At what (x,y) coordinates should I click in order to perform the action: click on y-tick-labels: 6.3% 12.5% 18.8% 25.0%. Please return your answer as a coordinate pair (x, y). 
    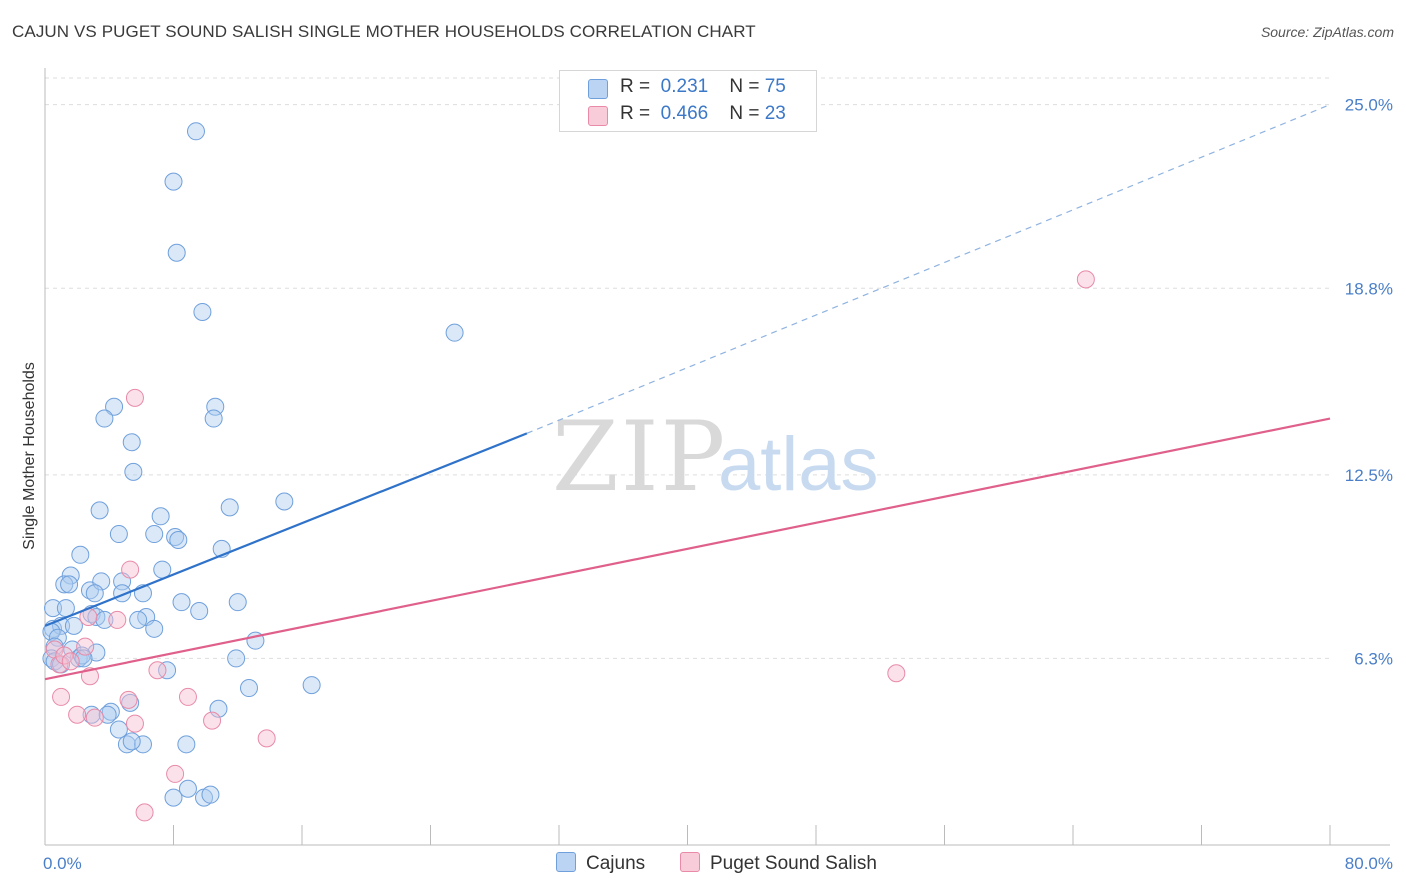
    Looking at the image, I should click on (1369, 382).